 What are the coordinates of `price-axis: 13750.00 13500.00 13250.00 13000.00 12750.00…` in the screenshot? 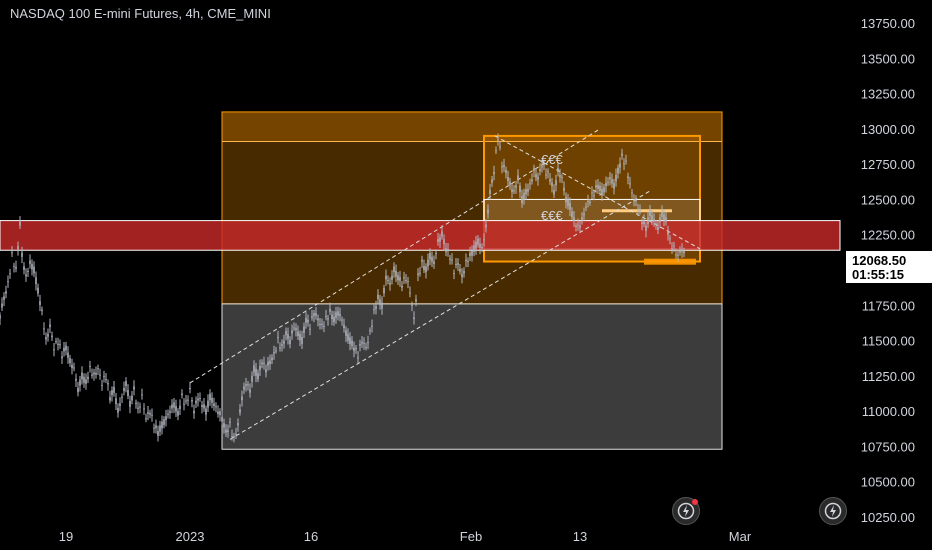 It's located at (888, 270).